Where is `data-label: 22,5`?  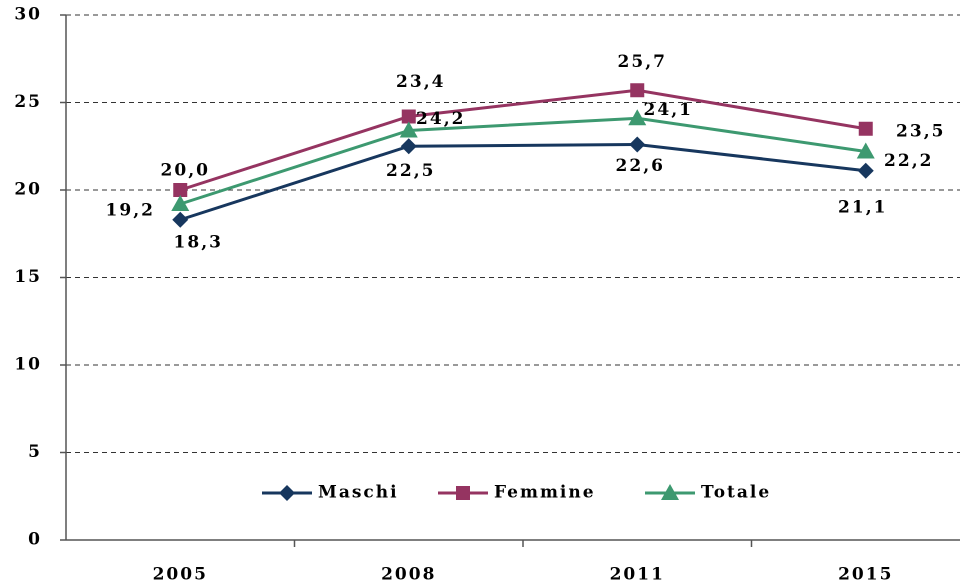 data-label: 22,5 is located at coordinates (410, 171).